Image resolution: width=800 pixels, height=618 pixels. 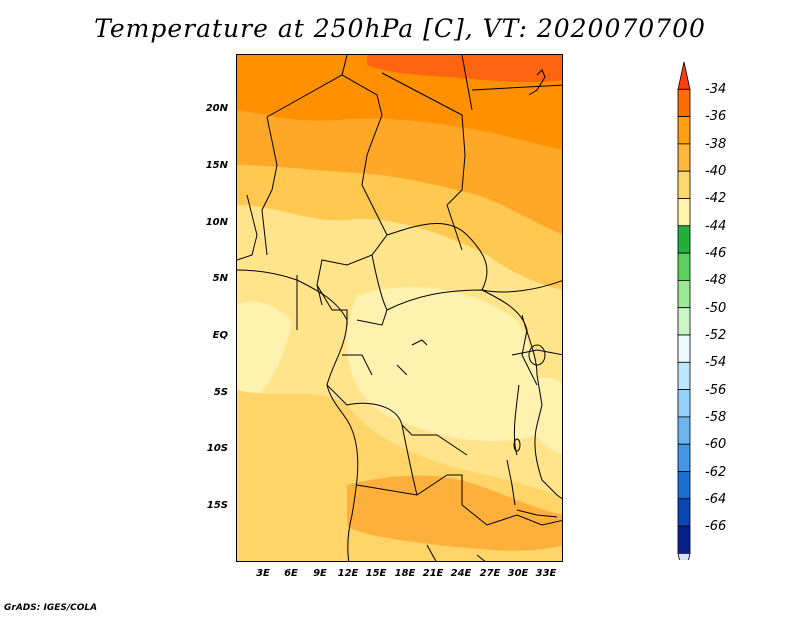 I want to click on colorbar, so click(x=684, y=310).